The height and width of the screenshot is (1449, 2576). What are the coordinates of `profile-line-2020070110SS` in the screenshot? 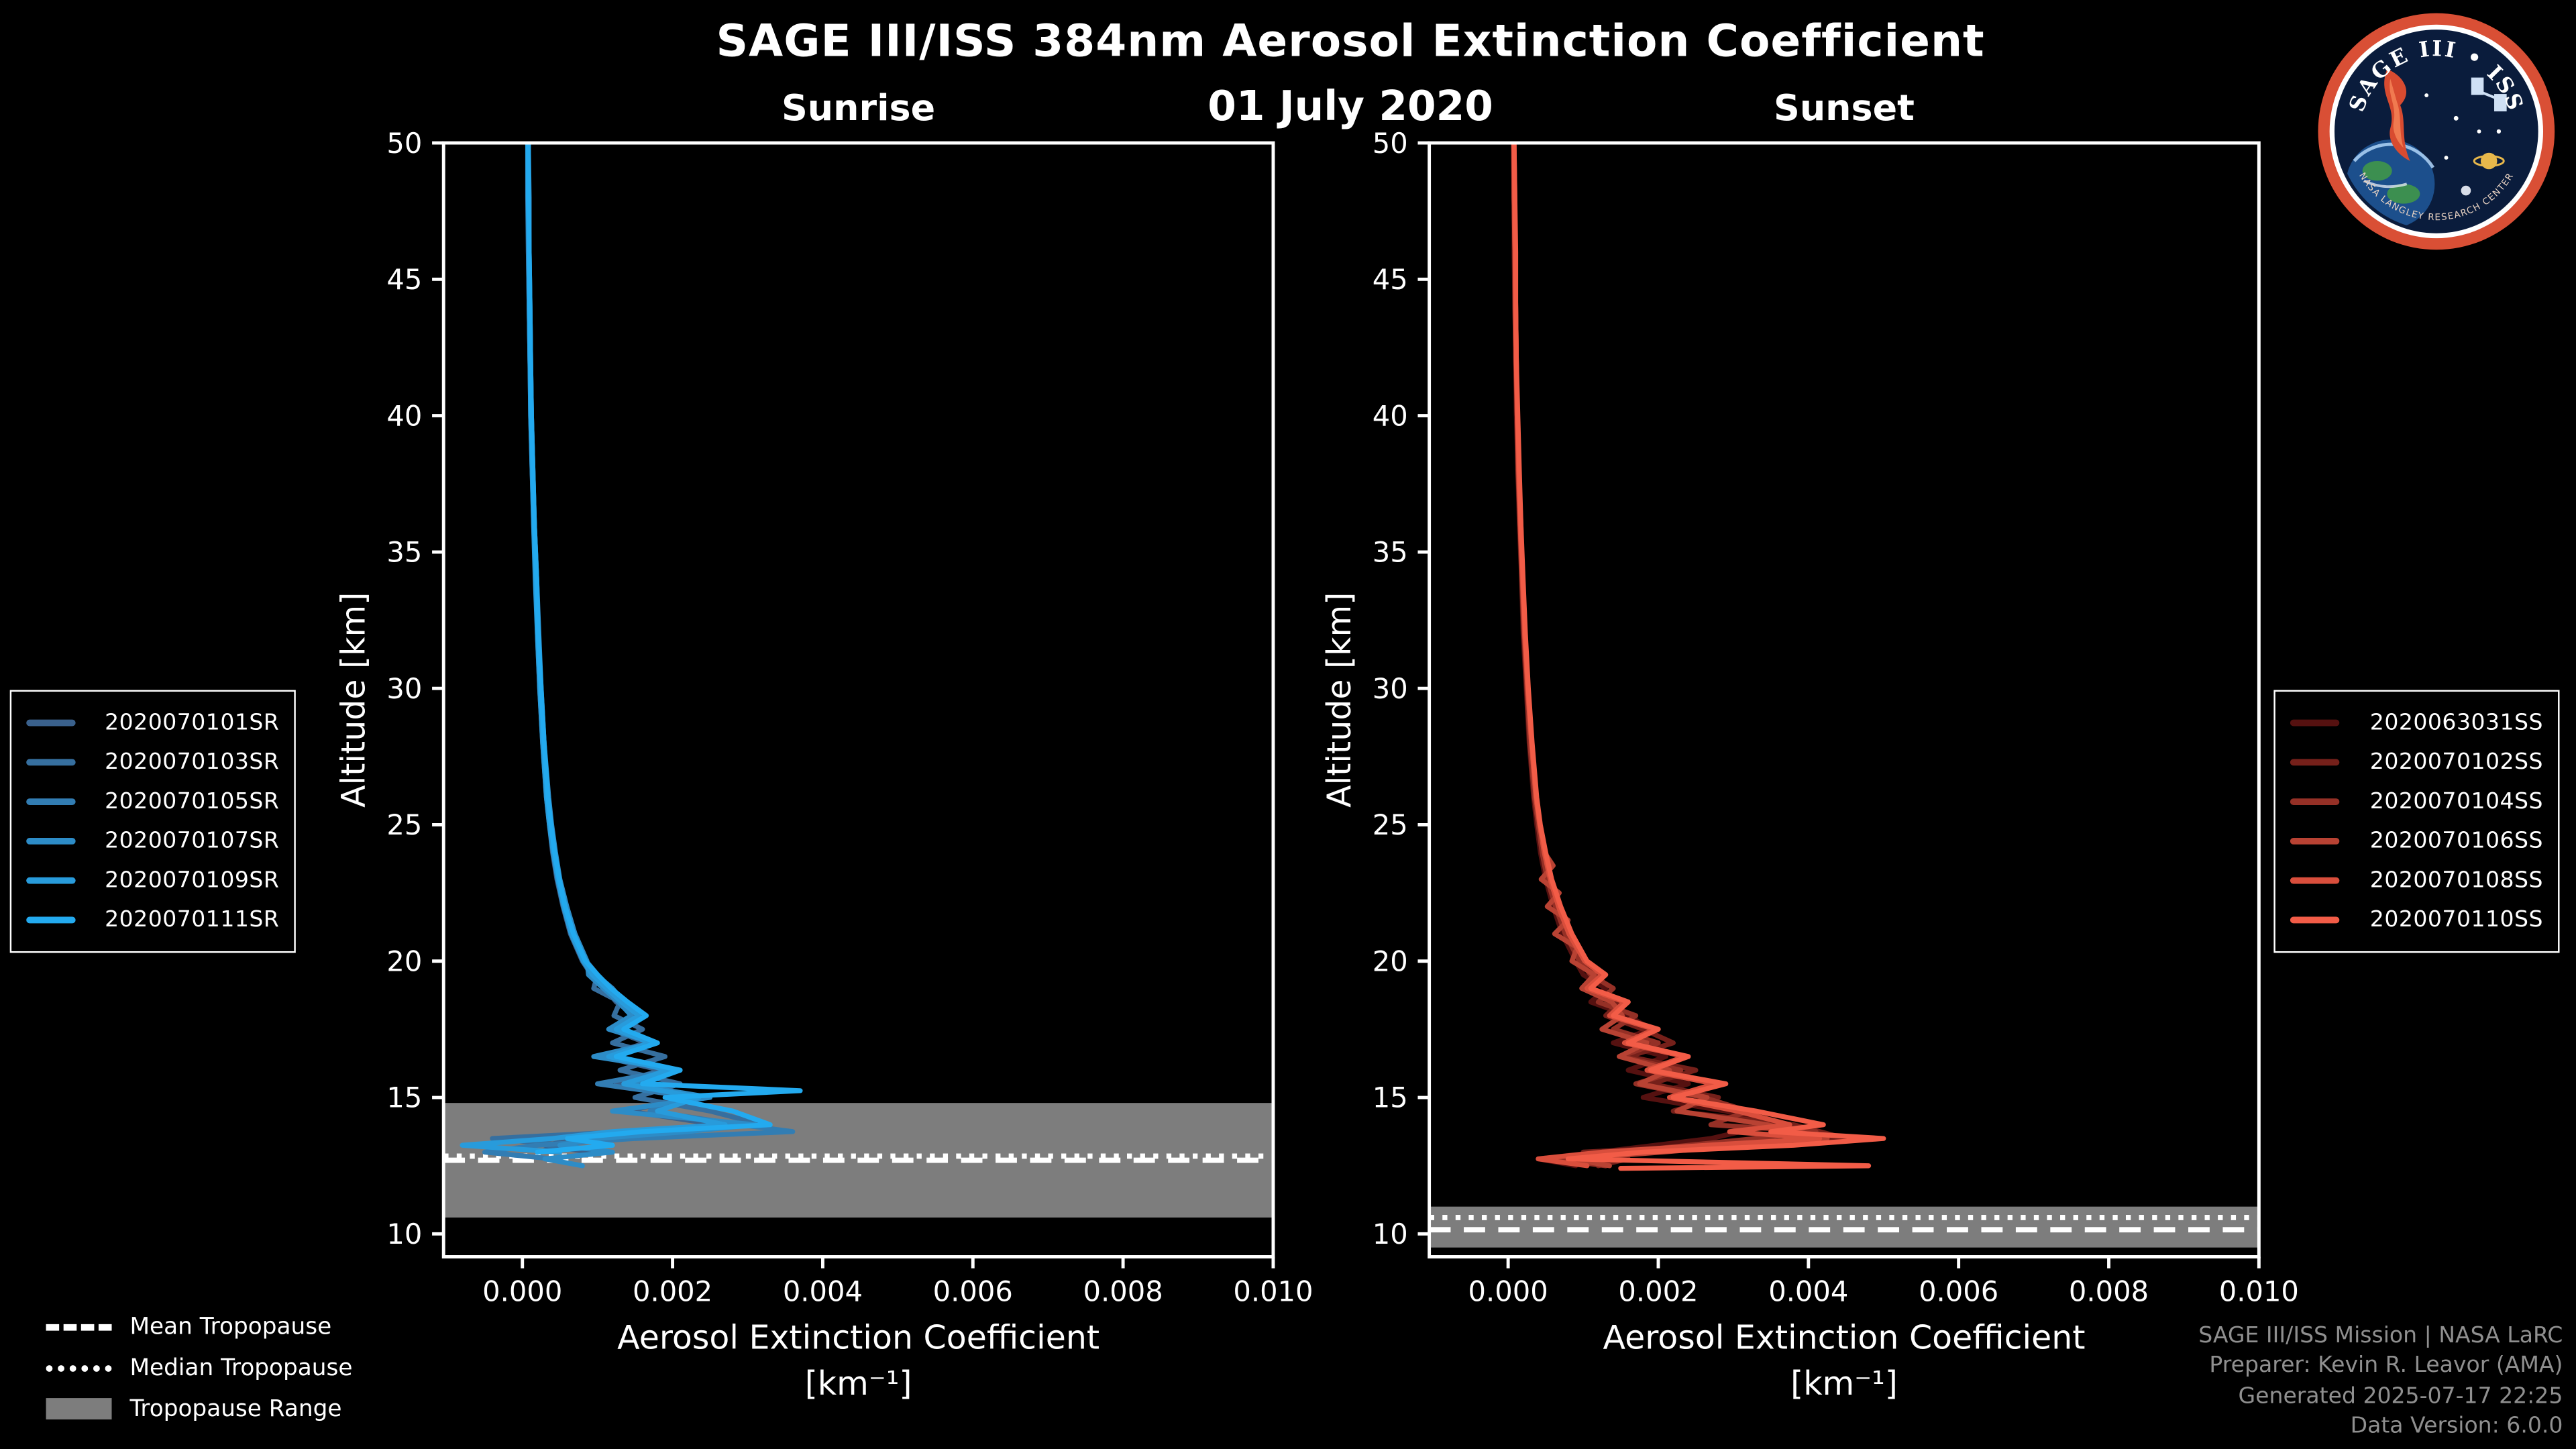 It's located at (1698, 657).